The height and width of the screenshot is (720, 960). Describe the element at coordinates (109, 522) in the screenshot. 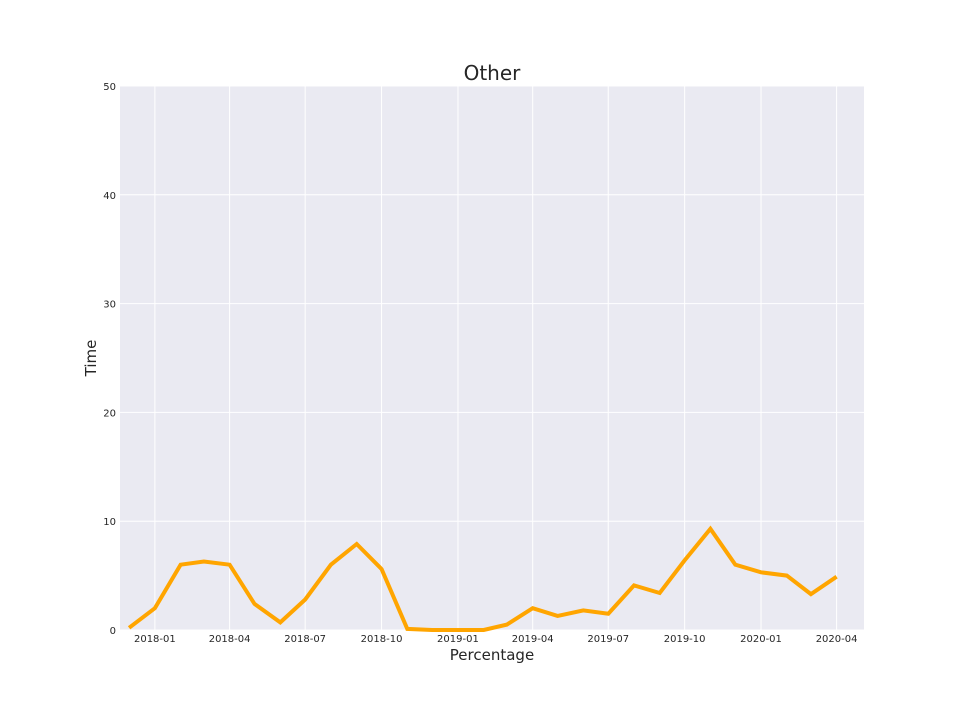

I see `y-tick-label: 10` at that location.